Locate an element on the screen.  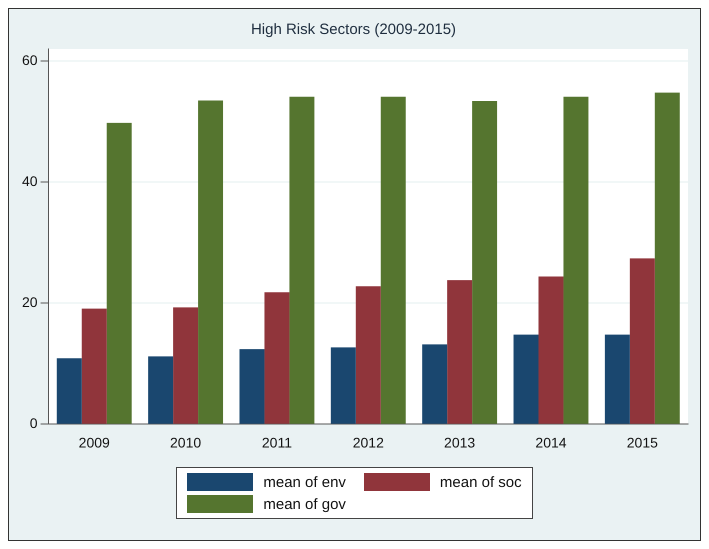
chart-title: High Risk Sectors (2009-2015) is located at coordinates (353, 29).